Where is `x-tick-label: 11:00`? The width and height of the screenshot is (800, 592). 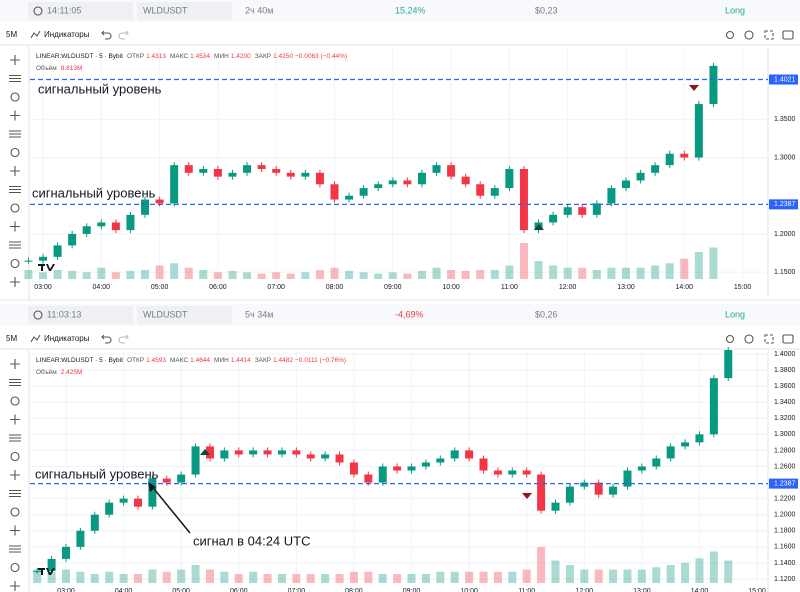
x-tick-label: 11:00 is located at coordinates (509, 287).